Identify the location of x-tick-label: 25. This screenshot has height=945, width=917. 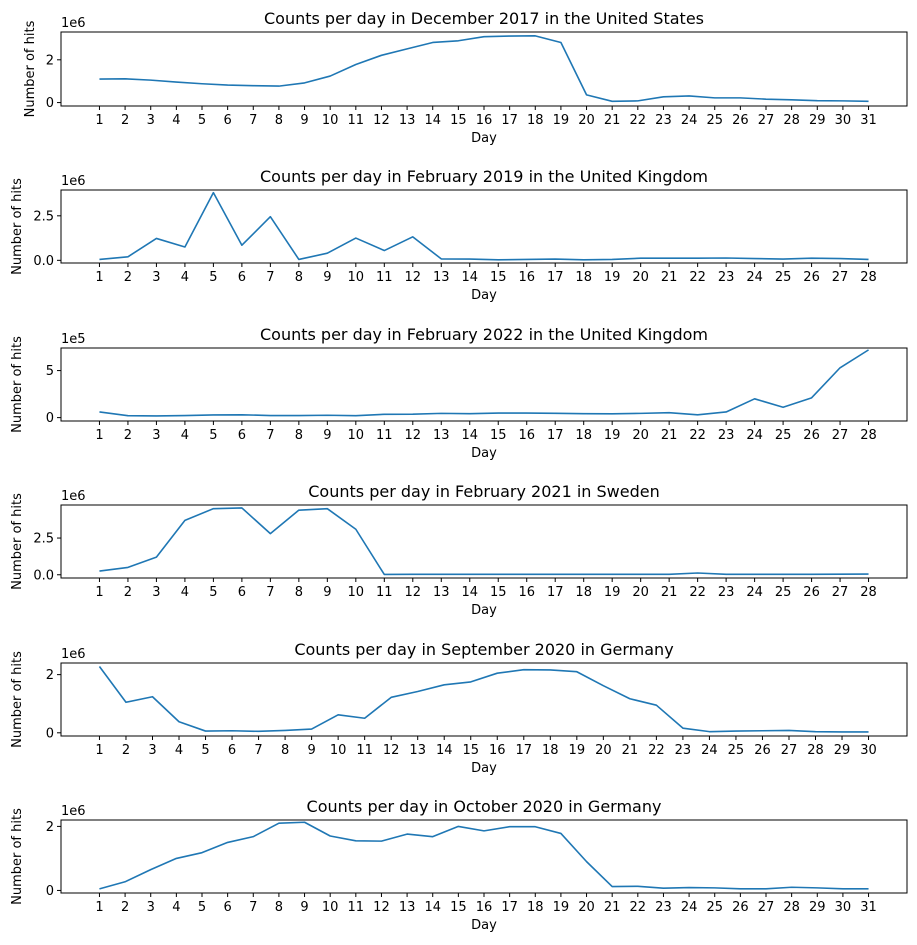
(783, 277).